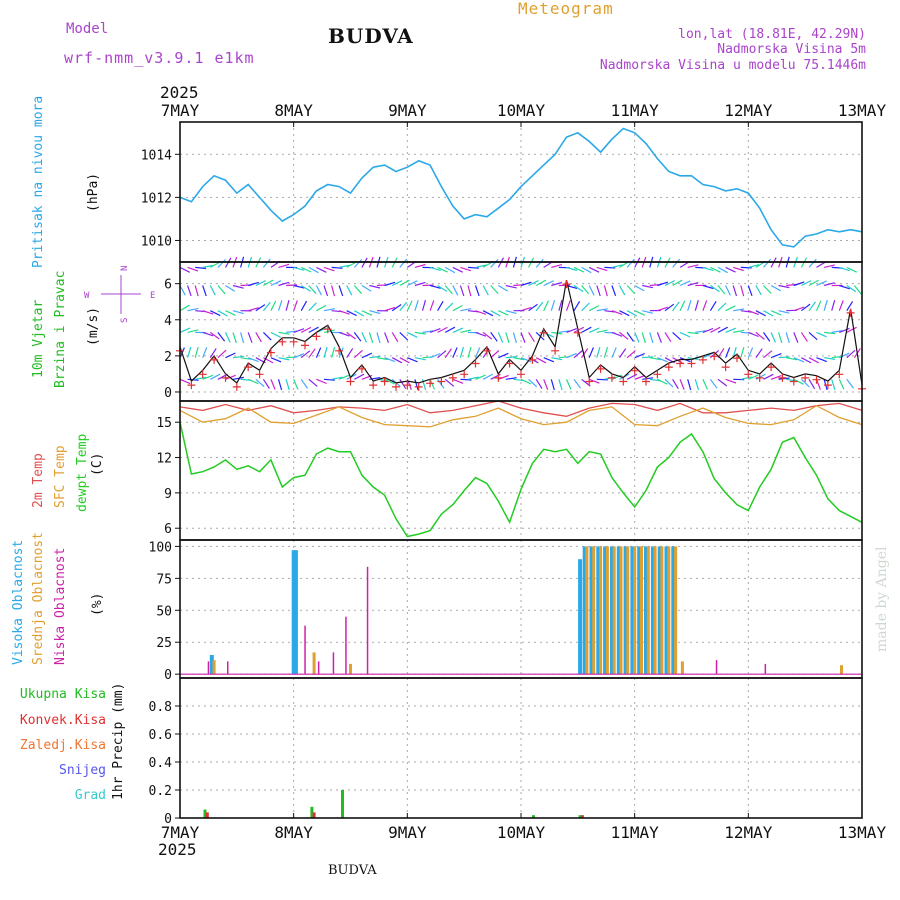 This screenshot has width=900, height=900. What do you see at coordinates (168, 357) in the screenshot?
I see `y-tick-label: 2` at bounding box center [168, 357].